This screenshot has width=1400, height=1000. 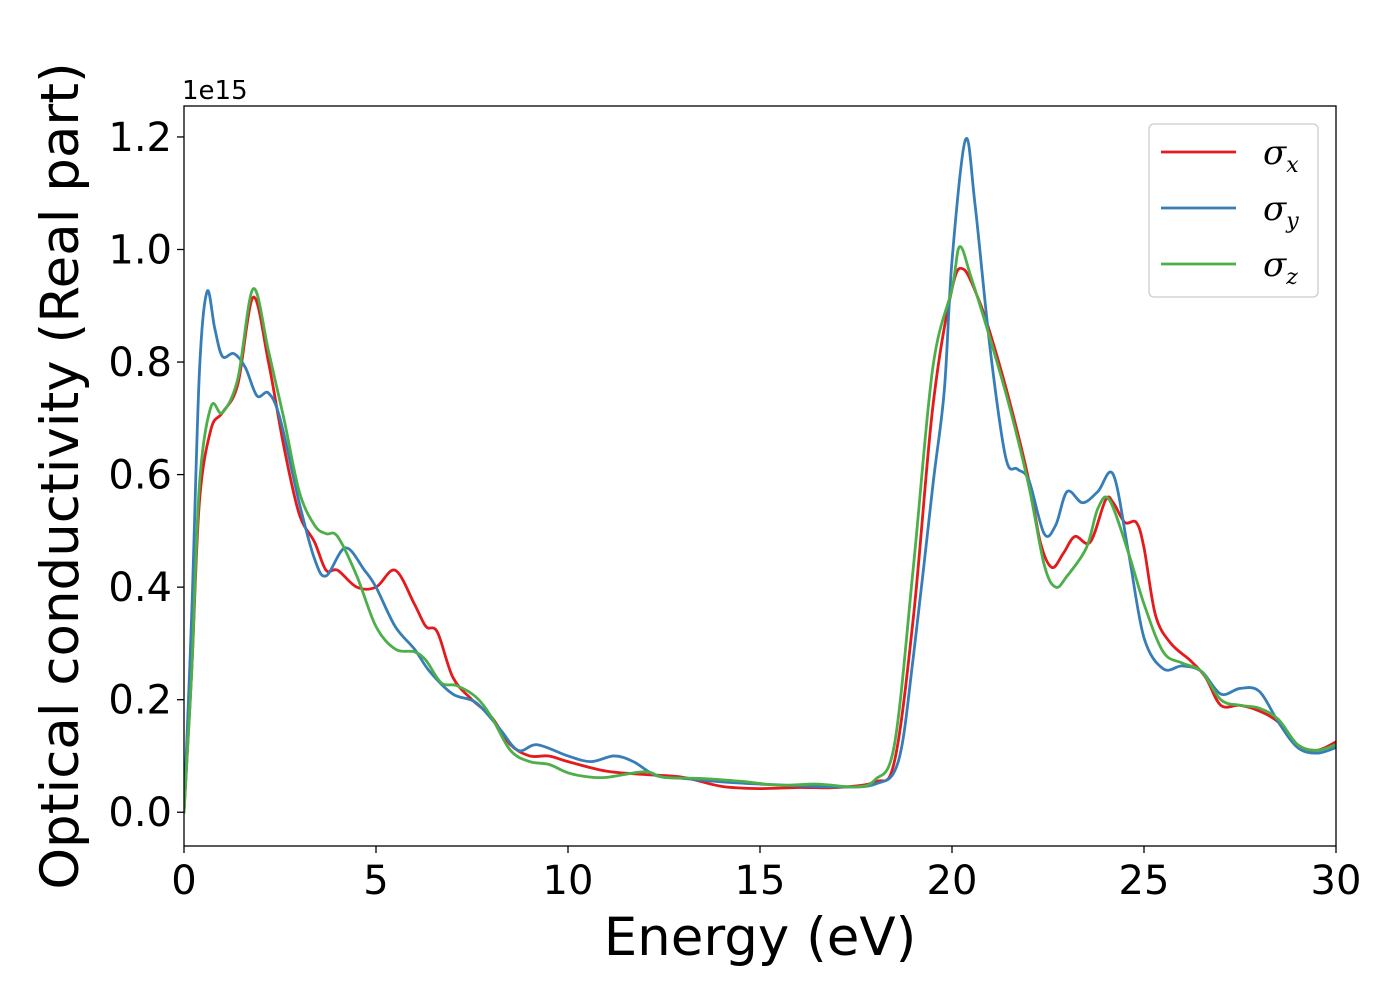 What do you see at coordinates (140, 138) in the screenshot?
I see `y-tick-label: 1.2` at bounding box center [140, 138].